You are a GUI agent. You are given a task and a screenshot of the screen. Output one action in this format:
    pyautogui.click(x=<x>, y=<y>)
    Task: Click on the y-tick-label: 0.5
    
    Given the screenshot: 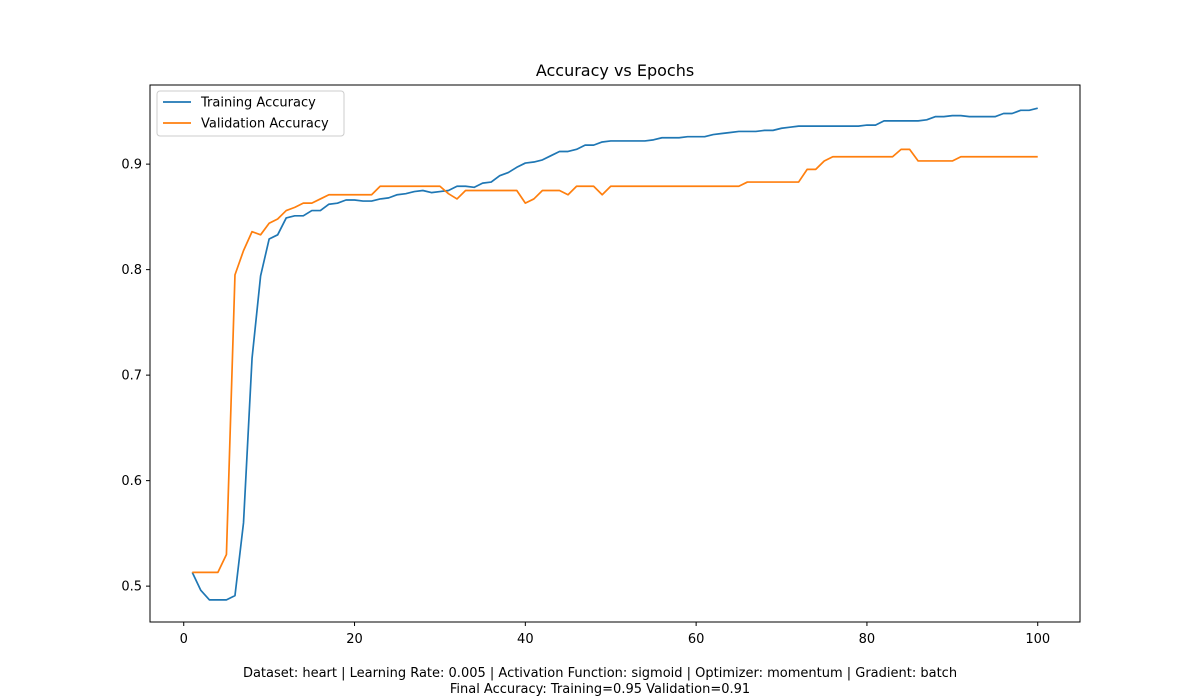 What is the action you would take?
    pyautogui.click(x=131, y=587)
    